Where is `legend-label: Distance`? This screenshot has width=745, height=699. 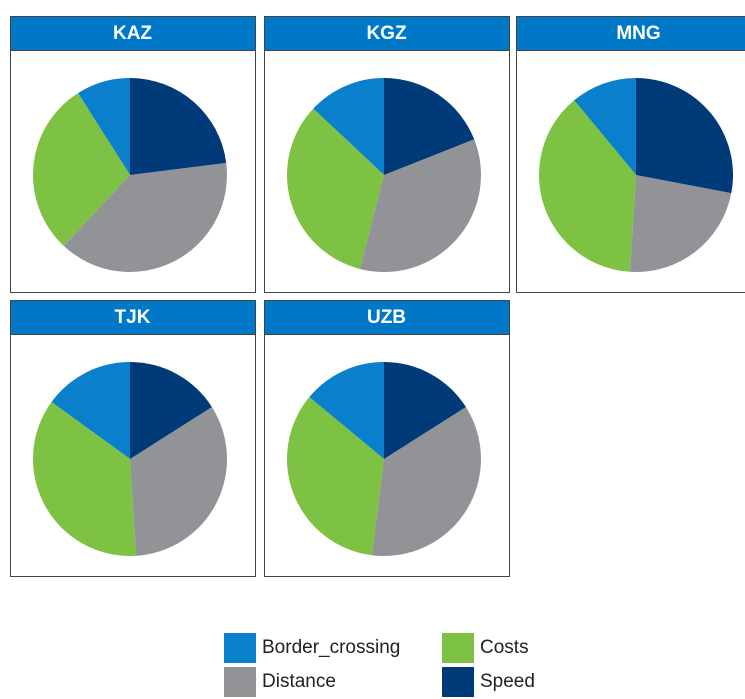 legend-label: Distance is located at coordinates (299, 681).